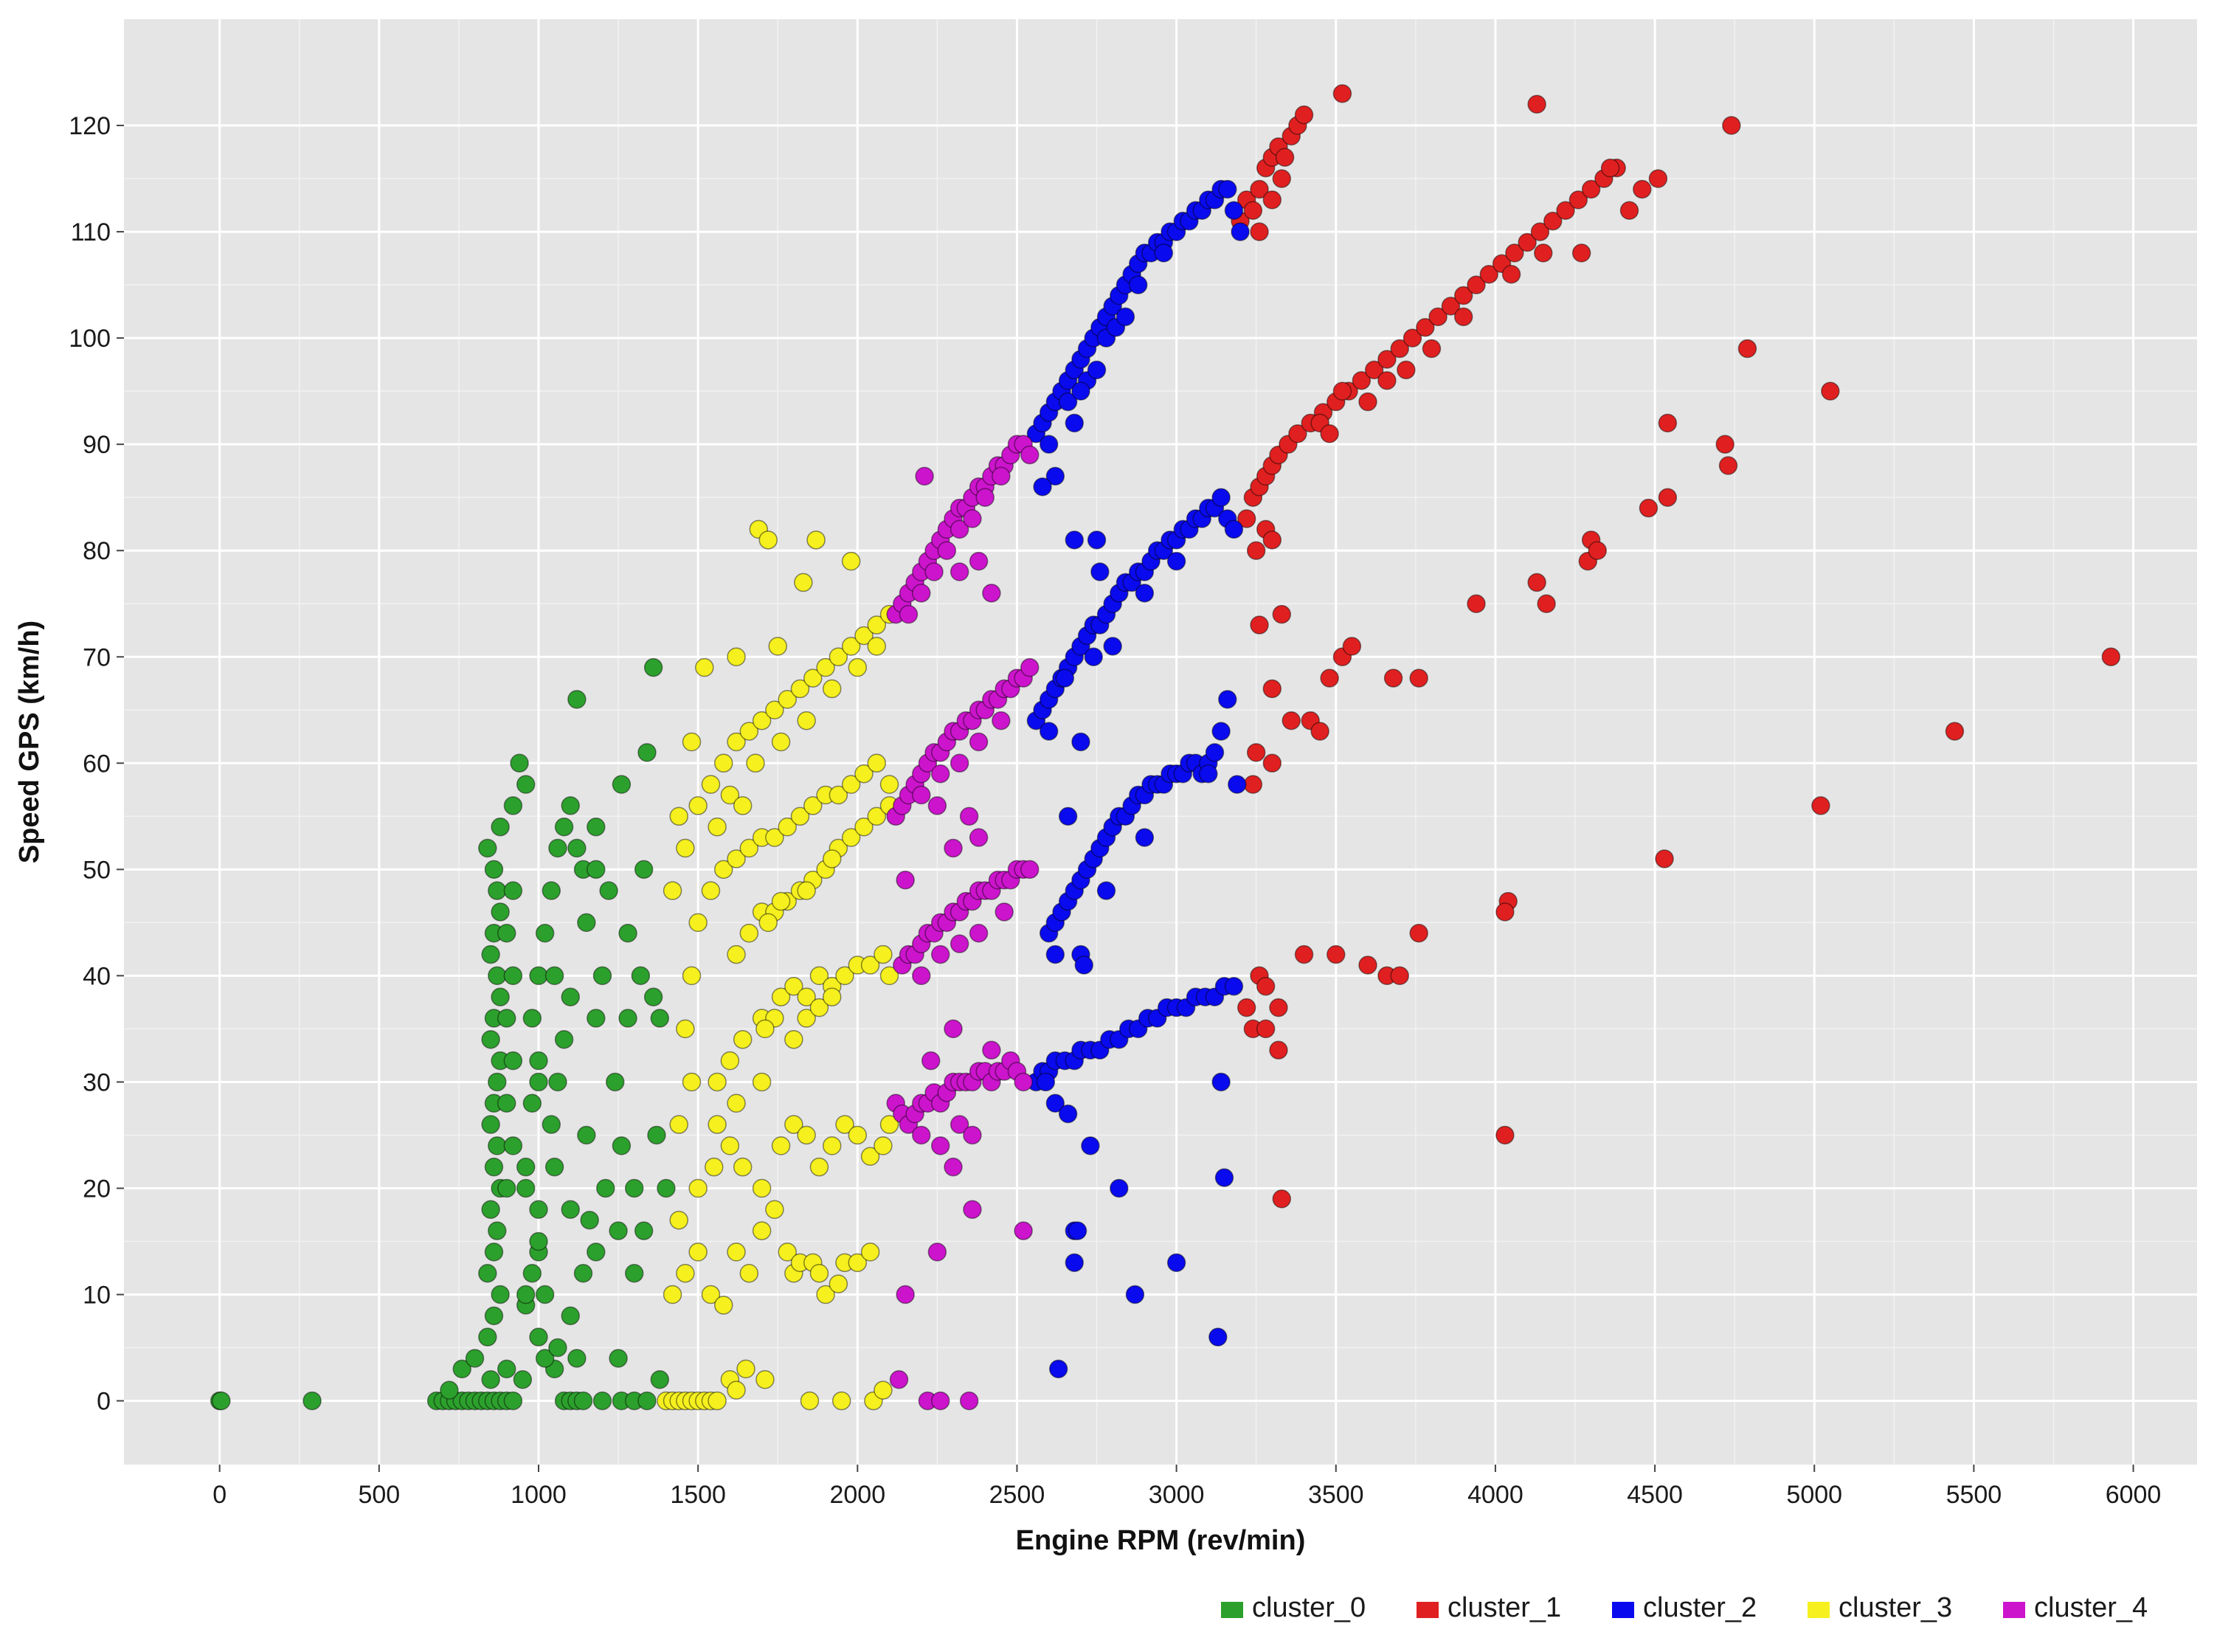  Describe the element at coordinates (97, 976) in the screenshot. I see `y-tick-label: 40` at that location.